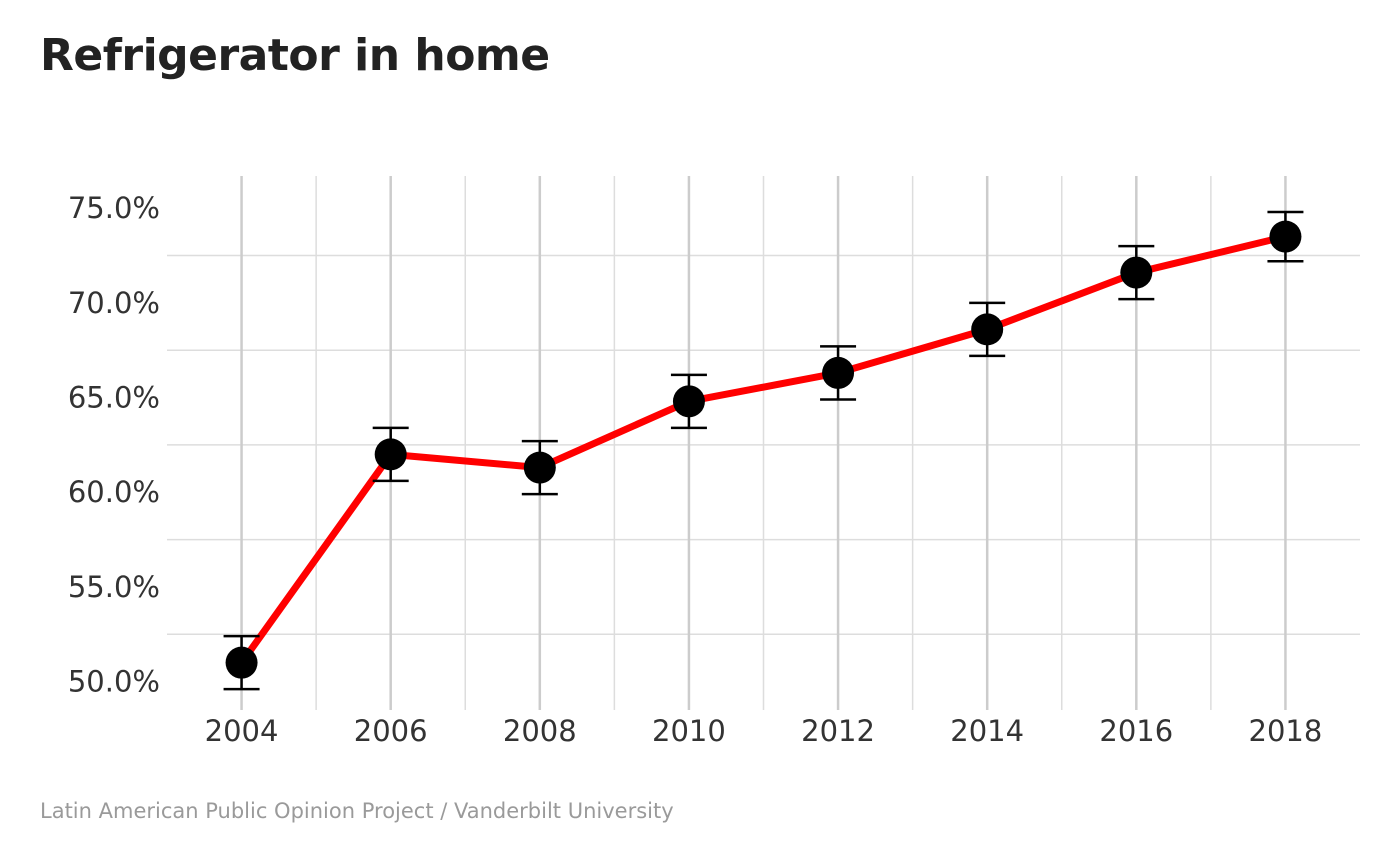 This screenshot has height=865, width=1400. Describe the element at coordinates (764, 731) in the screenshot. I see `x-axis-labels: 2004 2006 2008 2010 2012 2014 2016 2018` at that location.